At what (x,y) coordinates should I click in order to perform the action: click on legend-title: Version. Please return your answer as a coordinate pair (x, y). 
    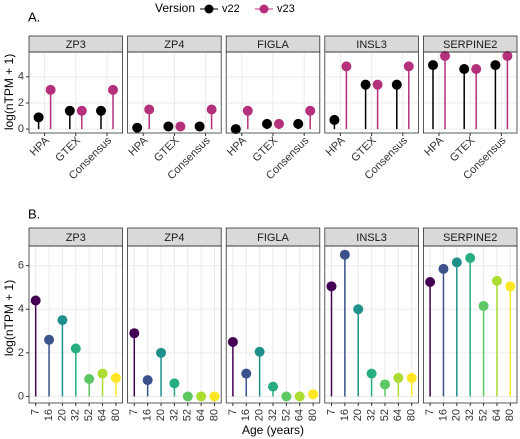
    Looking at the image, I should click on (175, 8).